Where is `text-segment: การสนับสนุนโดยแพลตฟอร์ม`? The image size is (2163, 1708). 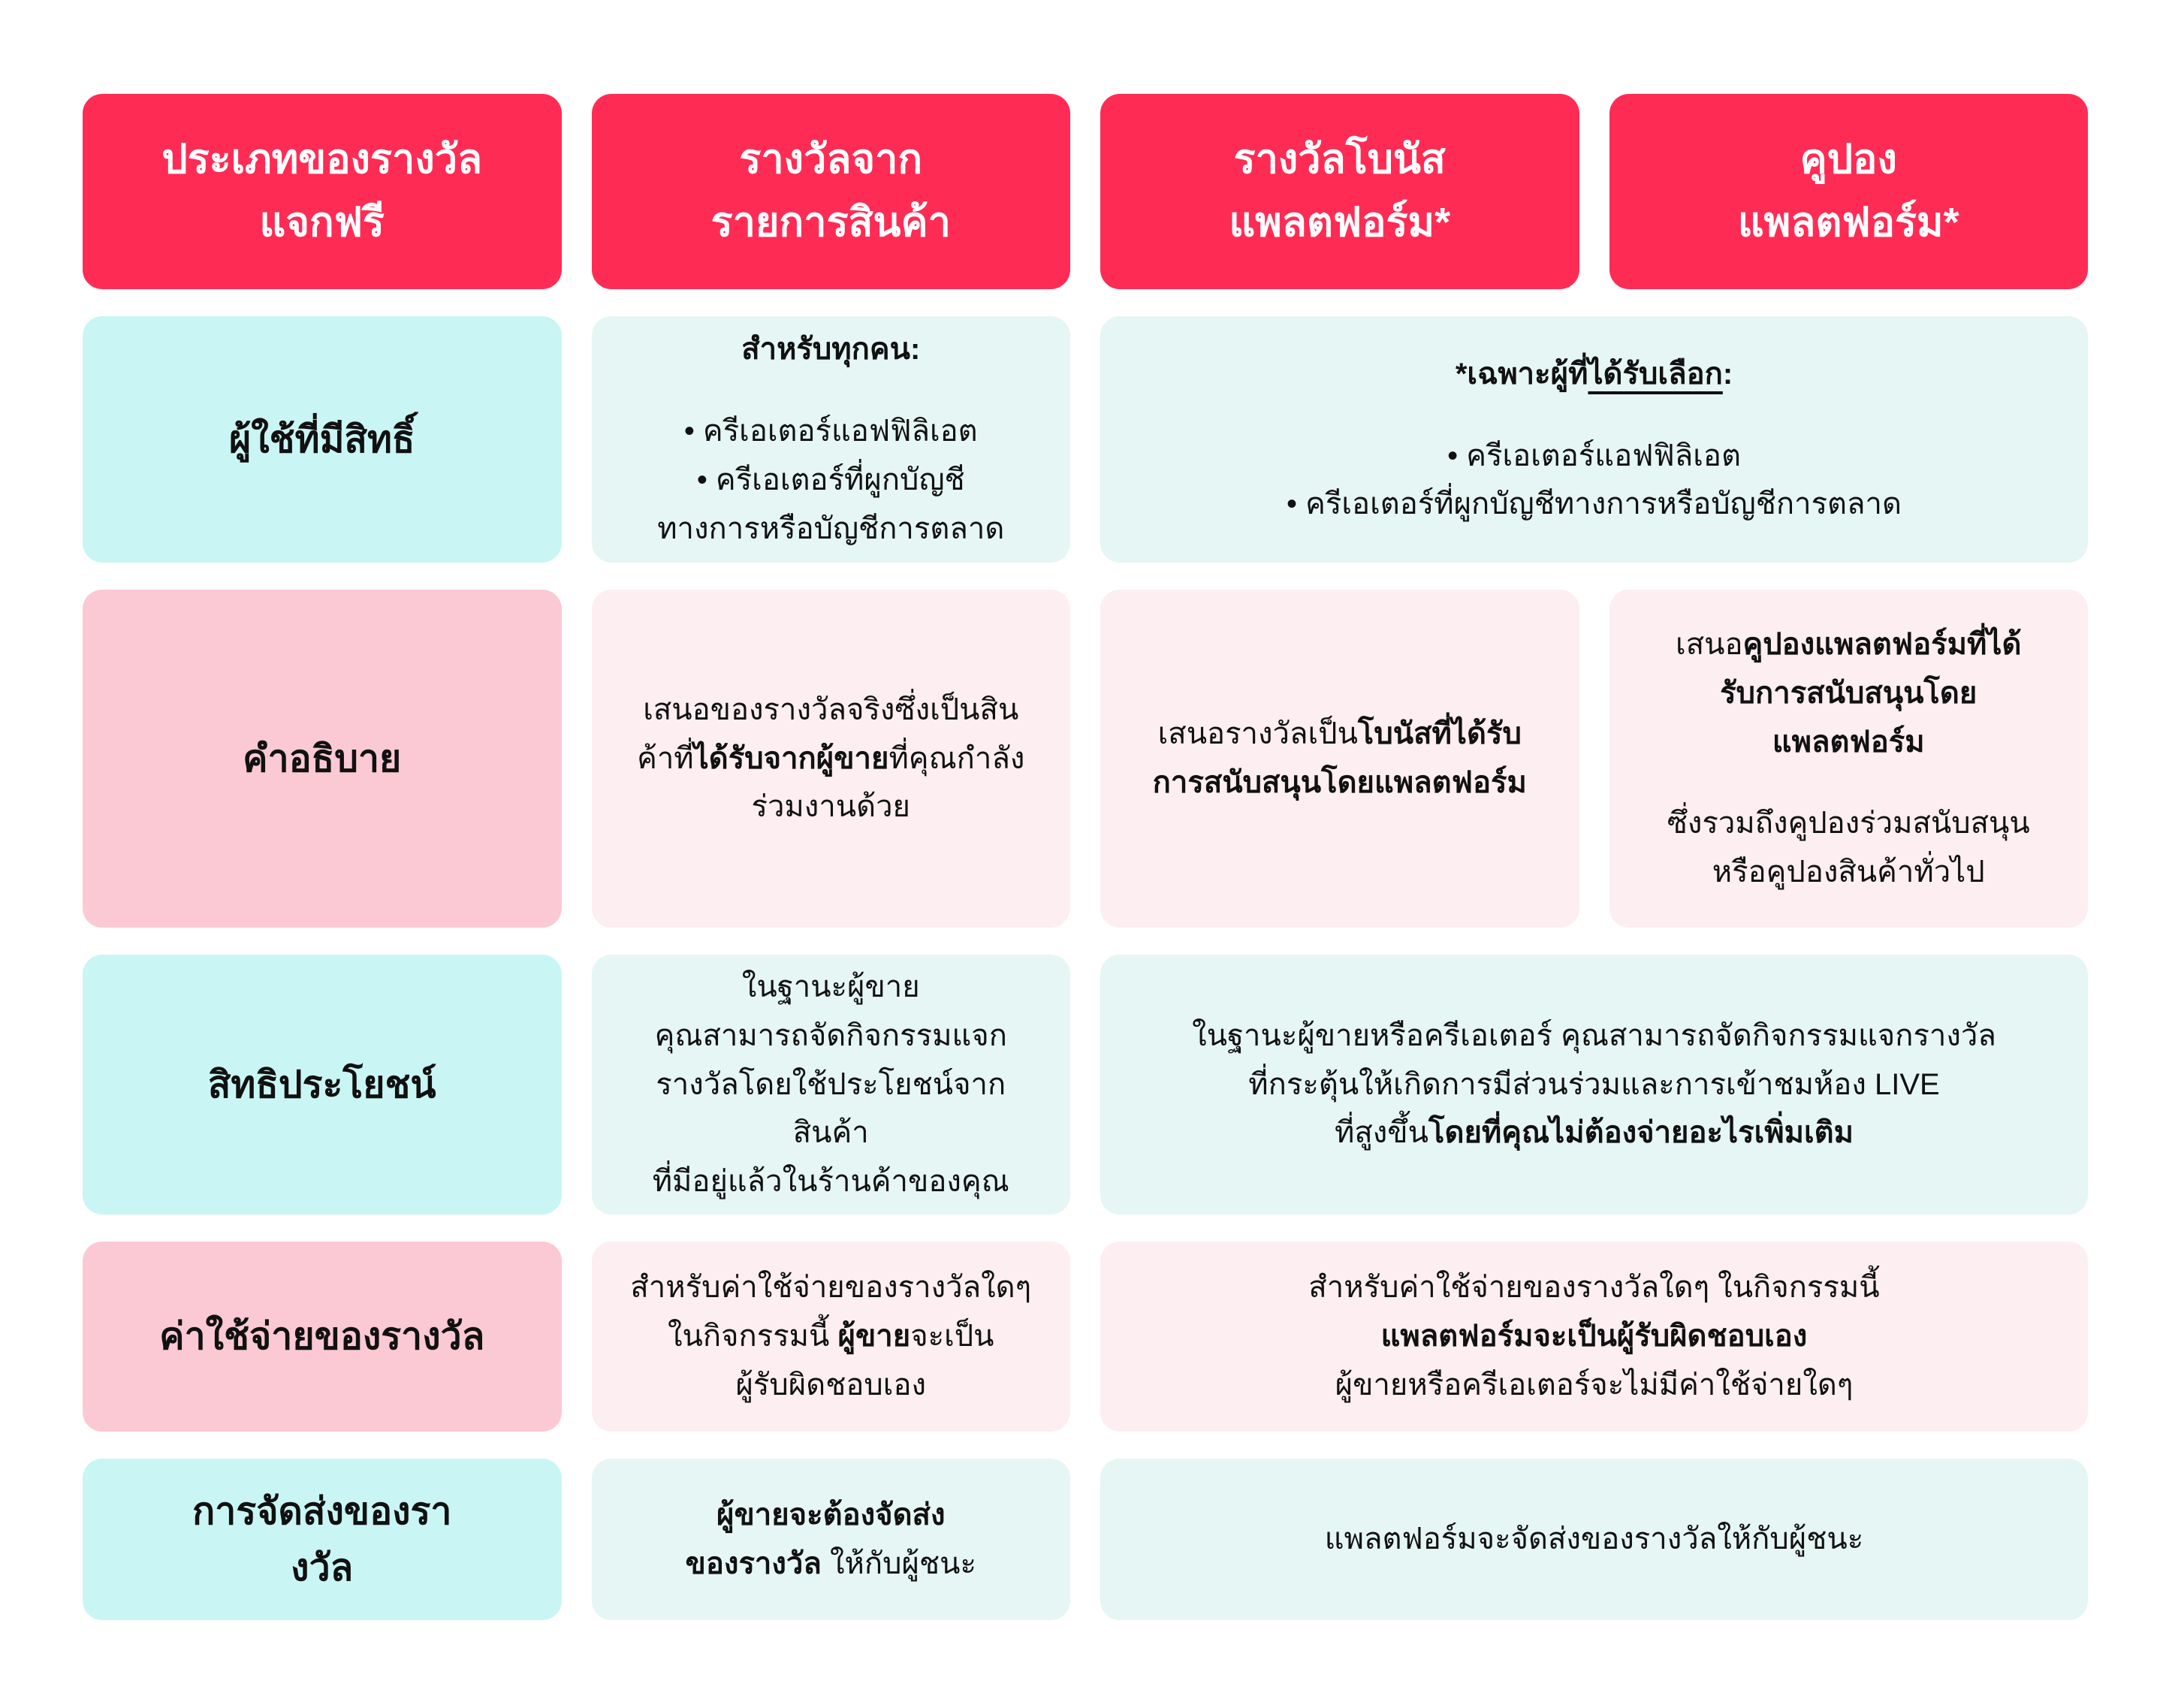
text-segment: การสนับสนุนโดยแพลตฟอร์ม is located at coordinates (1339, 782).